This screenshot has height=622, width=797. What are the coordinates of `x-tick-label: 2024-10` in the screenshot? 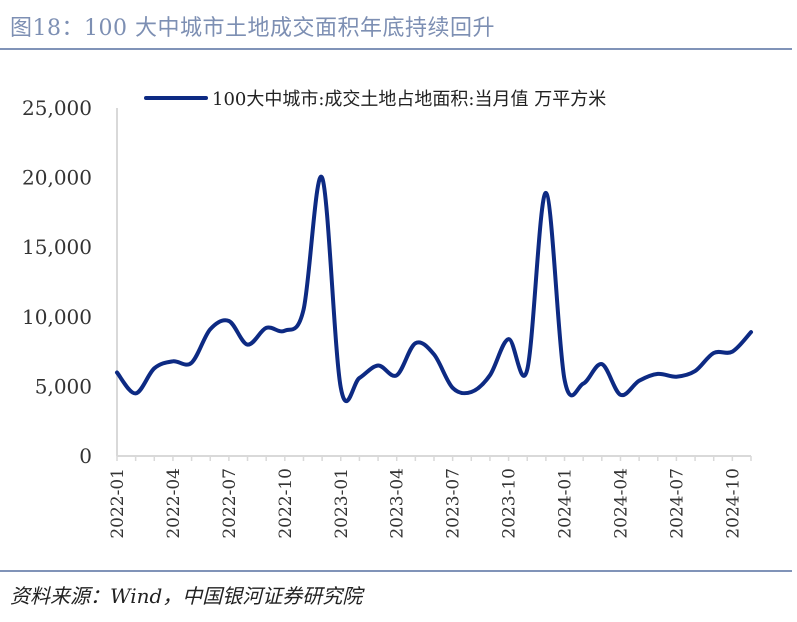 It's located at (733, 503).